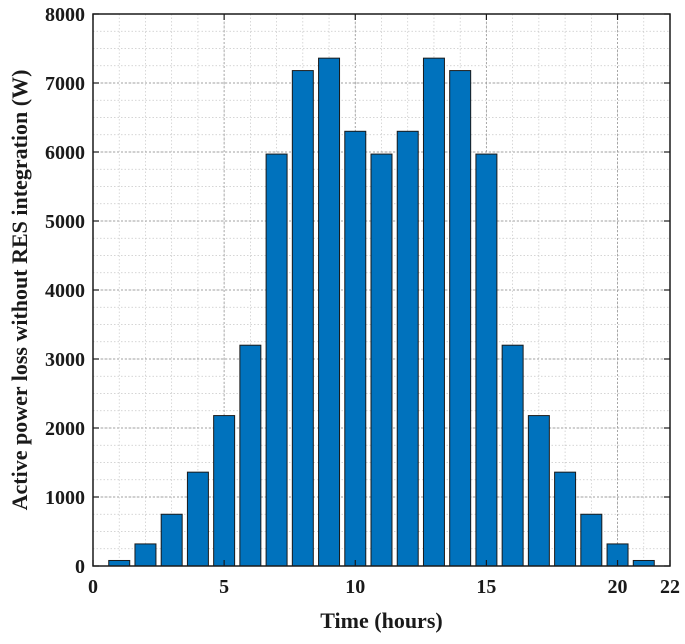  I want to click on x-tick-label: 20, so click(618, 587).